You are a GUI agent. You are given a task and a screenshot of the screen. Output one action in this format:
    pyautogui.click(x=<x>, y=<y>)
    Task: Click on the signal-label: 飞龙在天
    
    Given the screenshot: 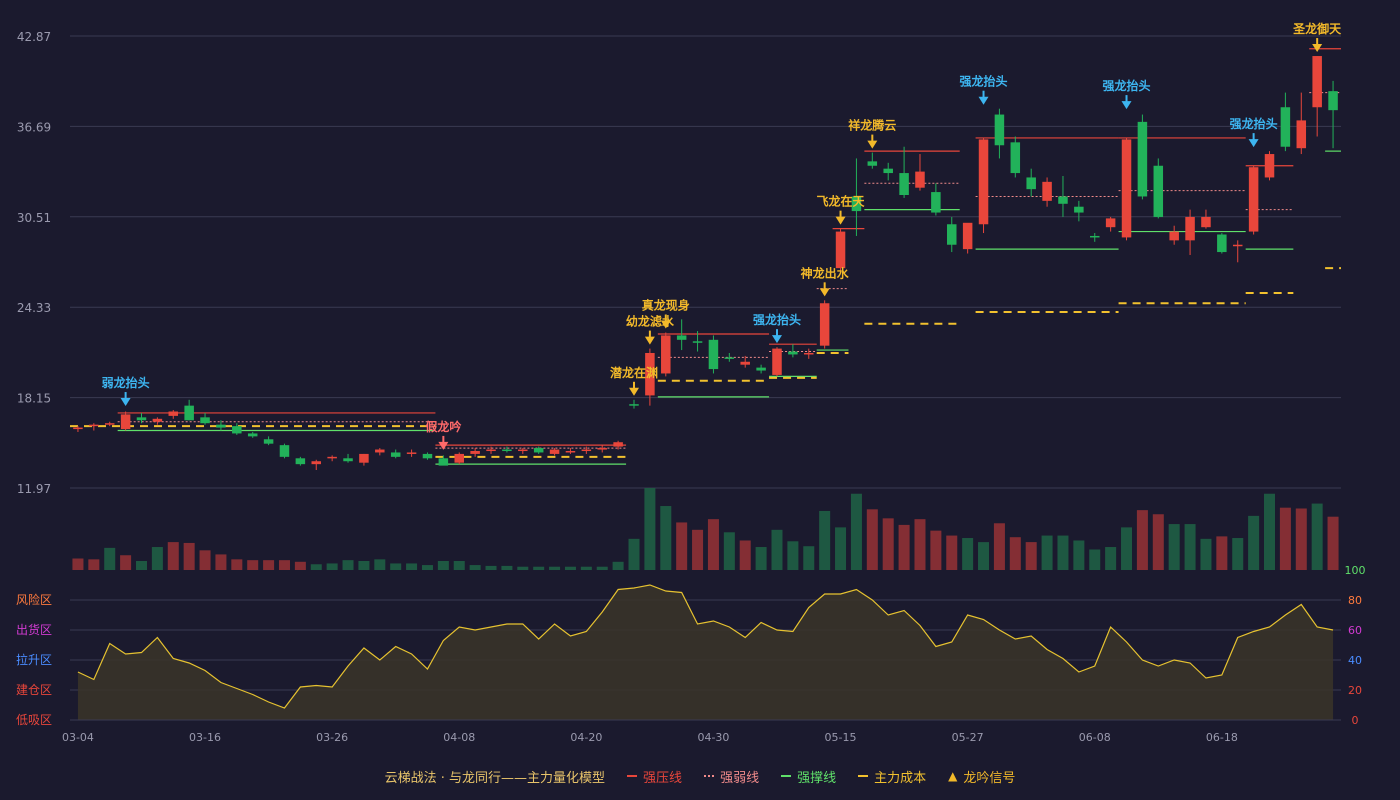 What is the action you would take?
    pyautogui.click(x=841, y=201)
    